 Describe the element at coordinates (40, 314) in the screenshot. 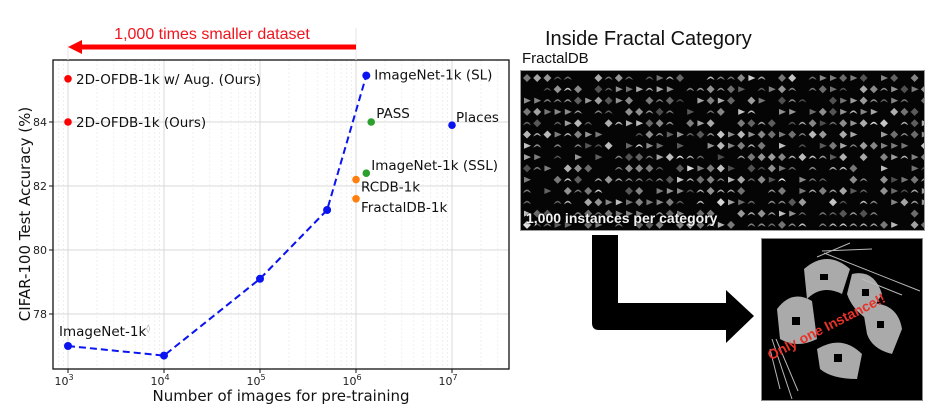

I see `y-tick-label: 78` at that location.